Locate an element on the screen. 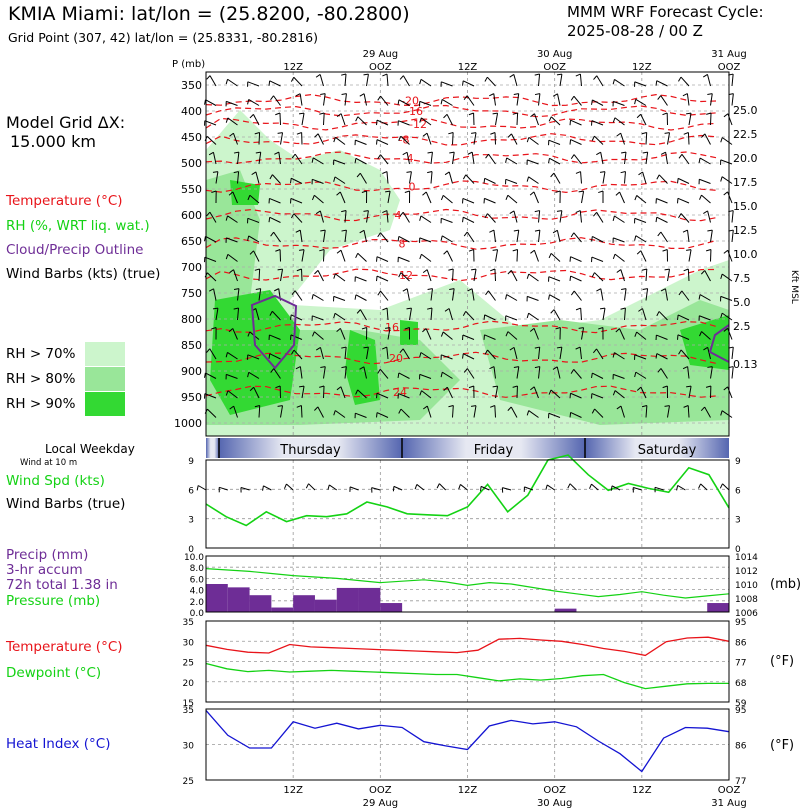  weekday-label: Saturday is located at coordinates (667, 450).